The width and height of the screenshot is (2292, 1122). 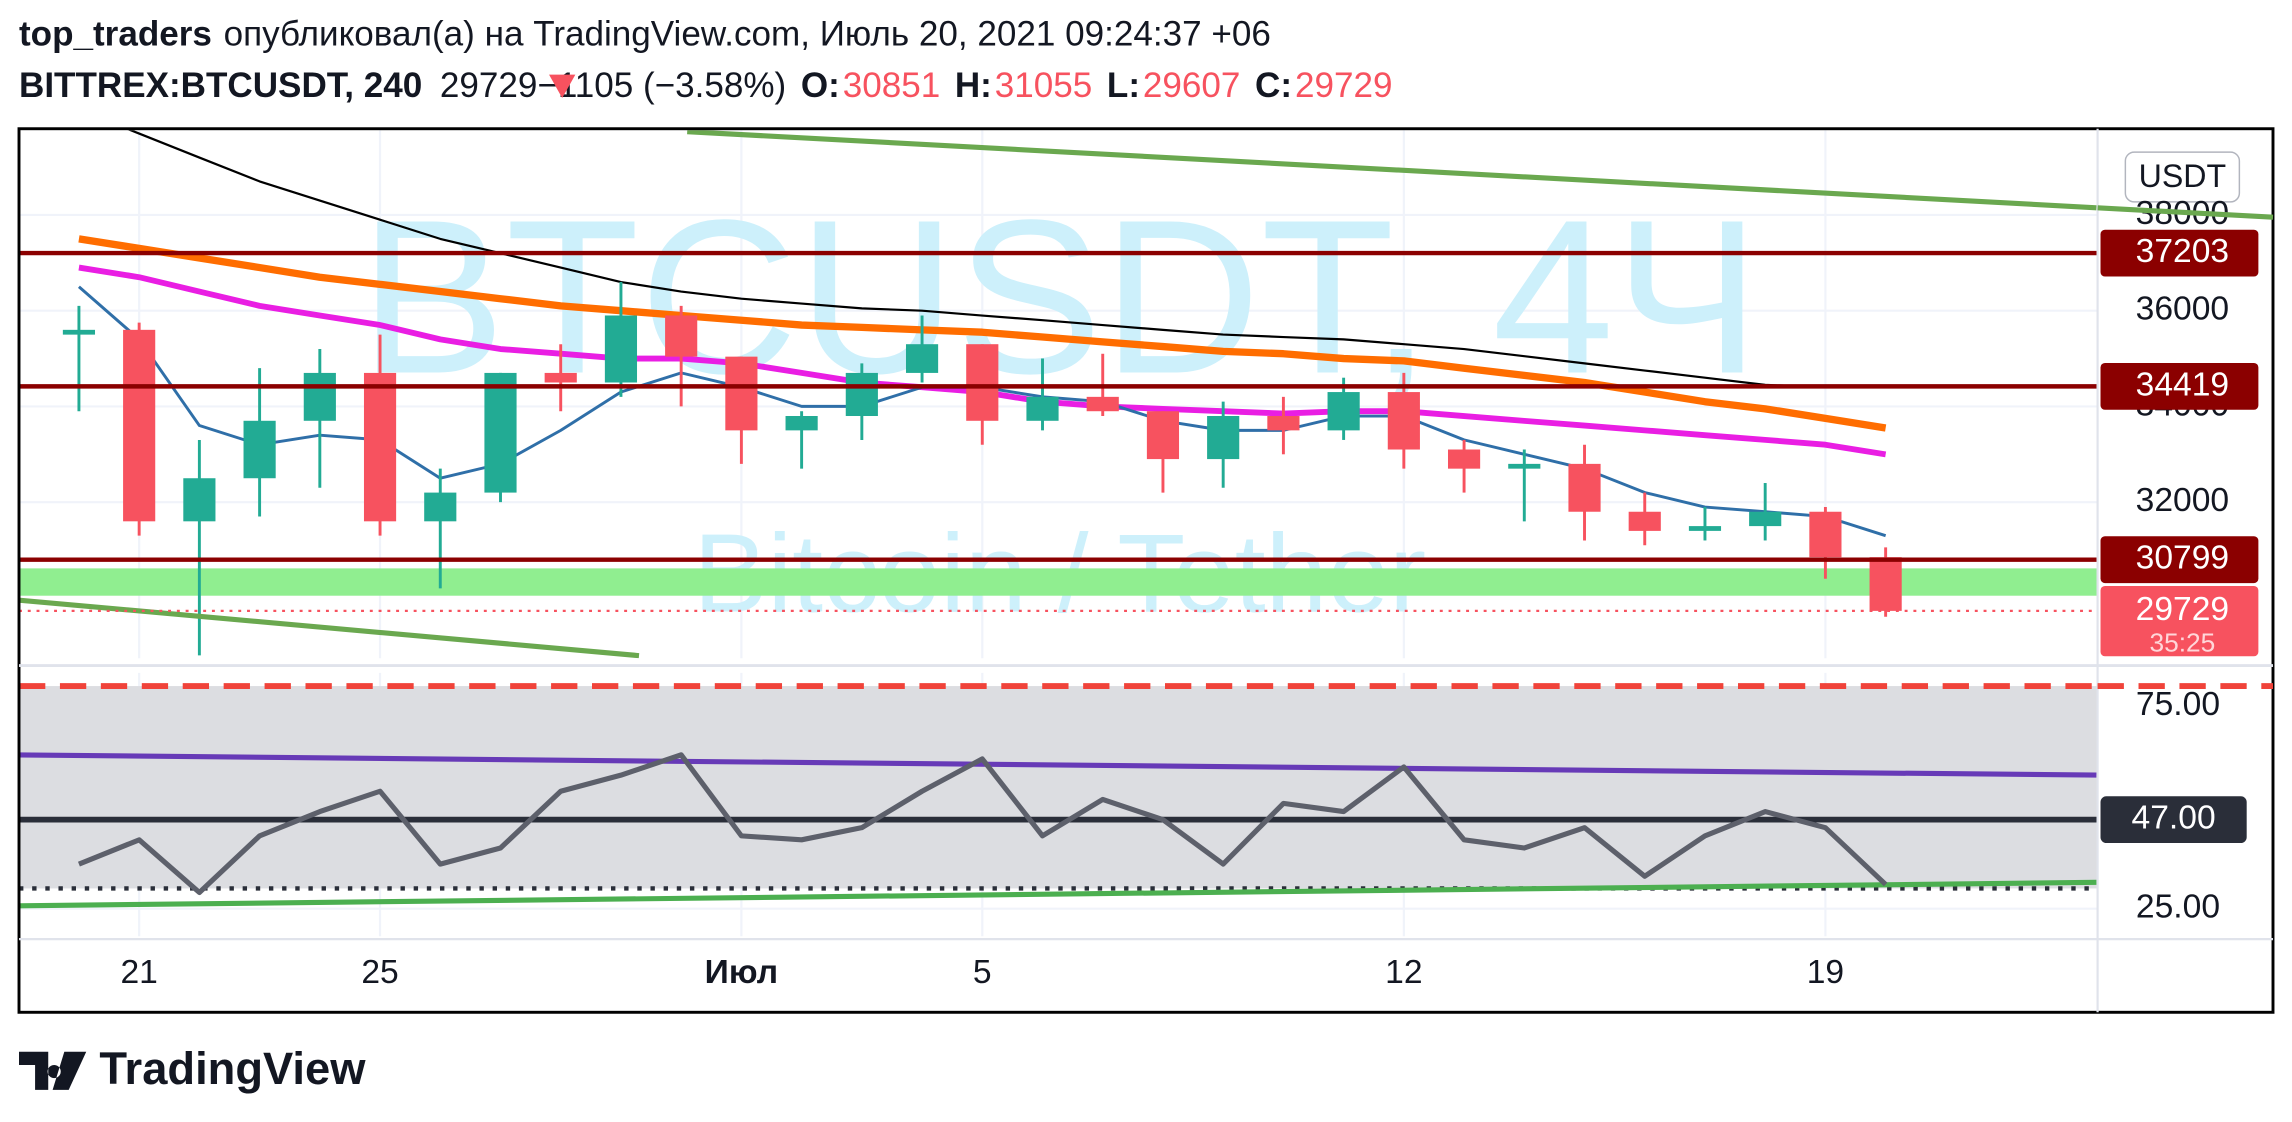 I want to click on last-price-label: 29729, so click(x=2182, y=609).